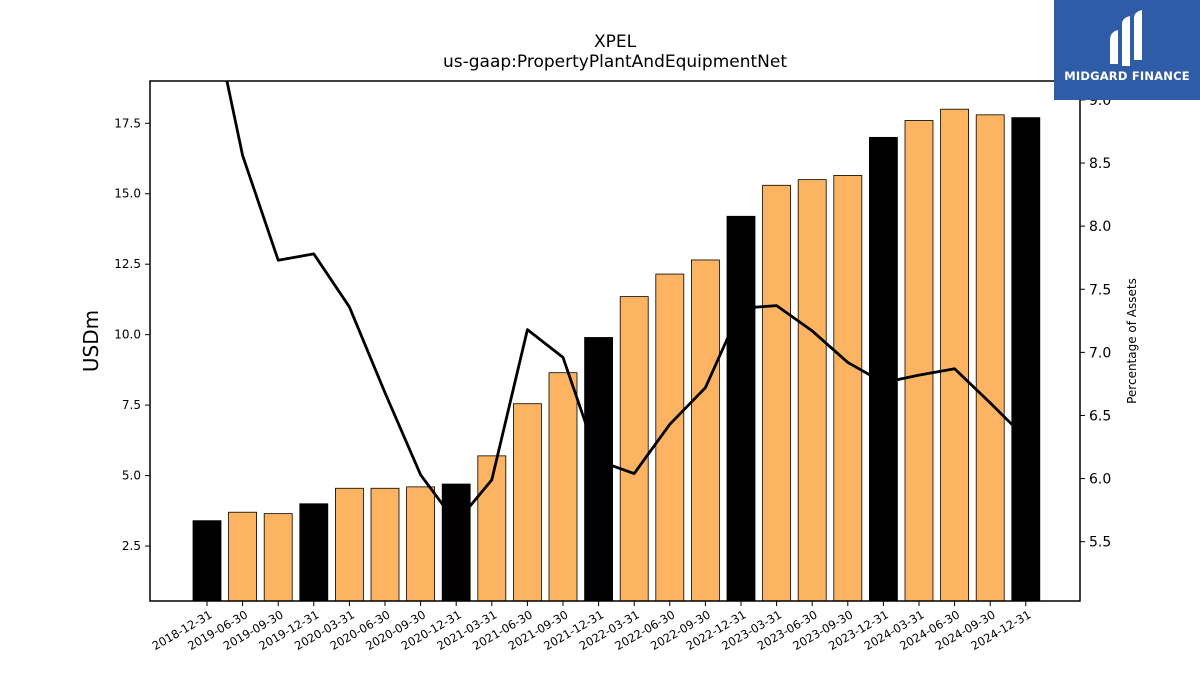 The height and width of the screenshot is (675, 1200). Describe the element at coordinates (1100, 353) in the screenshot. I see `y2-tick-label: 7.0` at that location.